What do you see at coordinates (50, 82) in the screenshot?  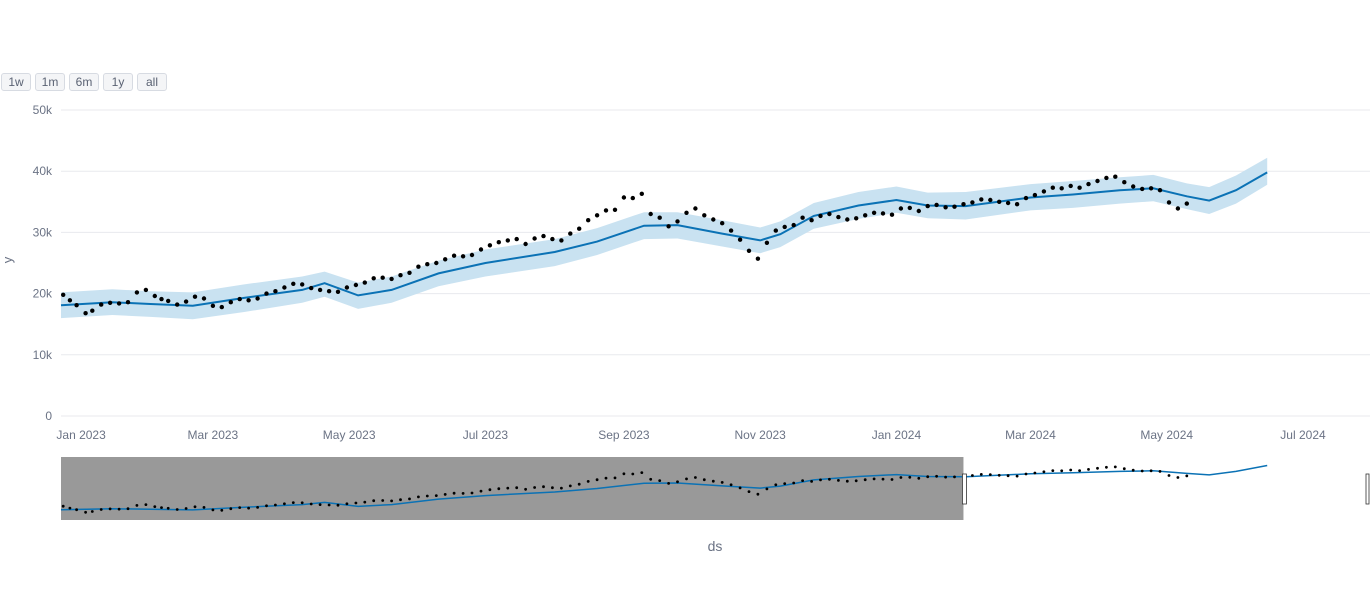 I see `range-button-1m: 1m` at bounding box center [50, 82].